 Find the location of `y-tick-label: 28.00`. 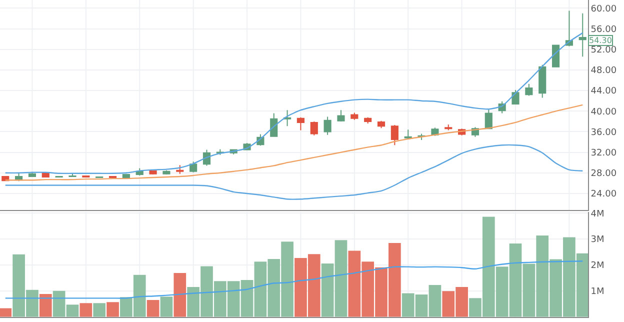

y-tick-label: 28.00 is located at coordinates (603, 174).